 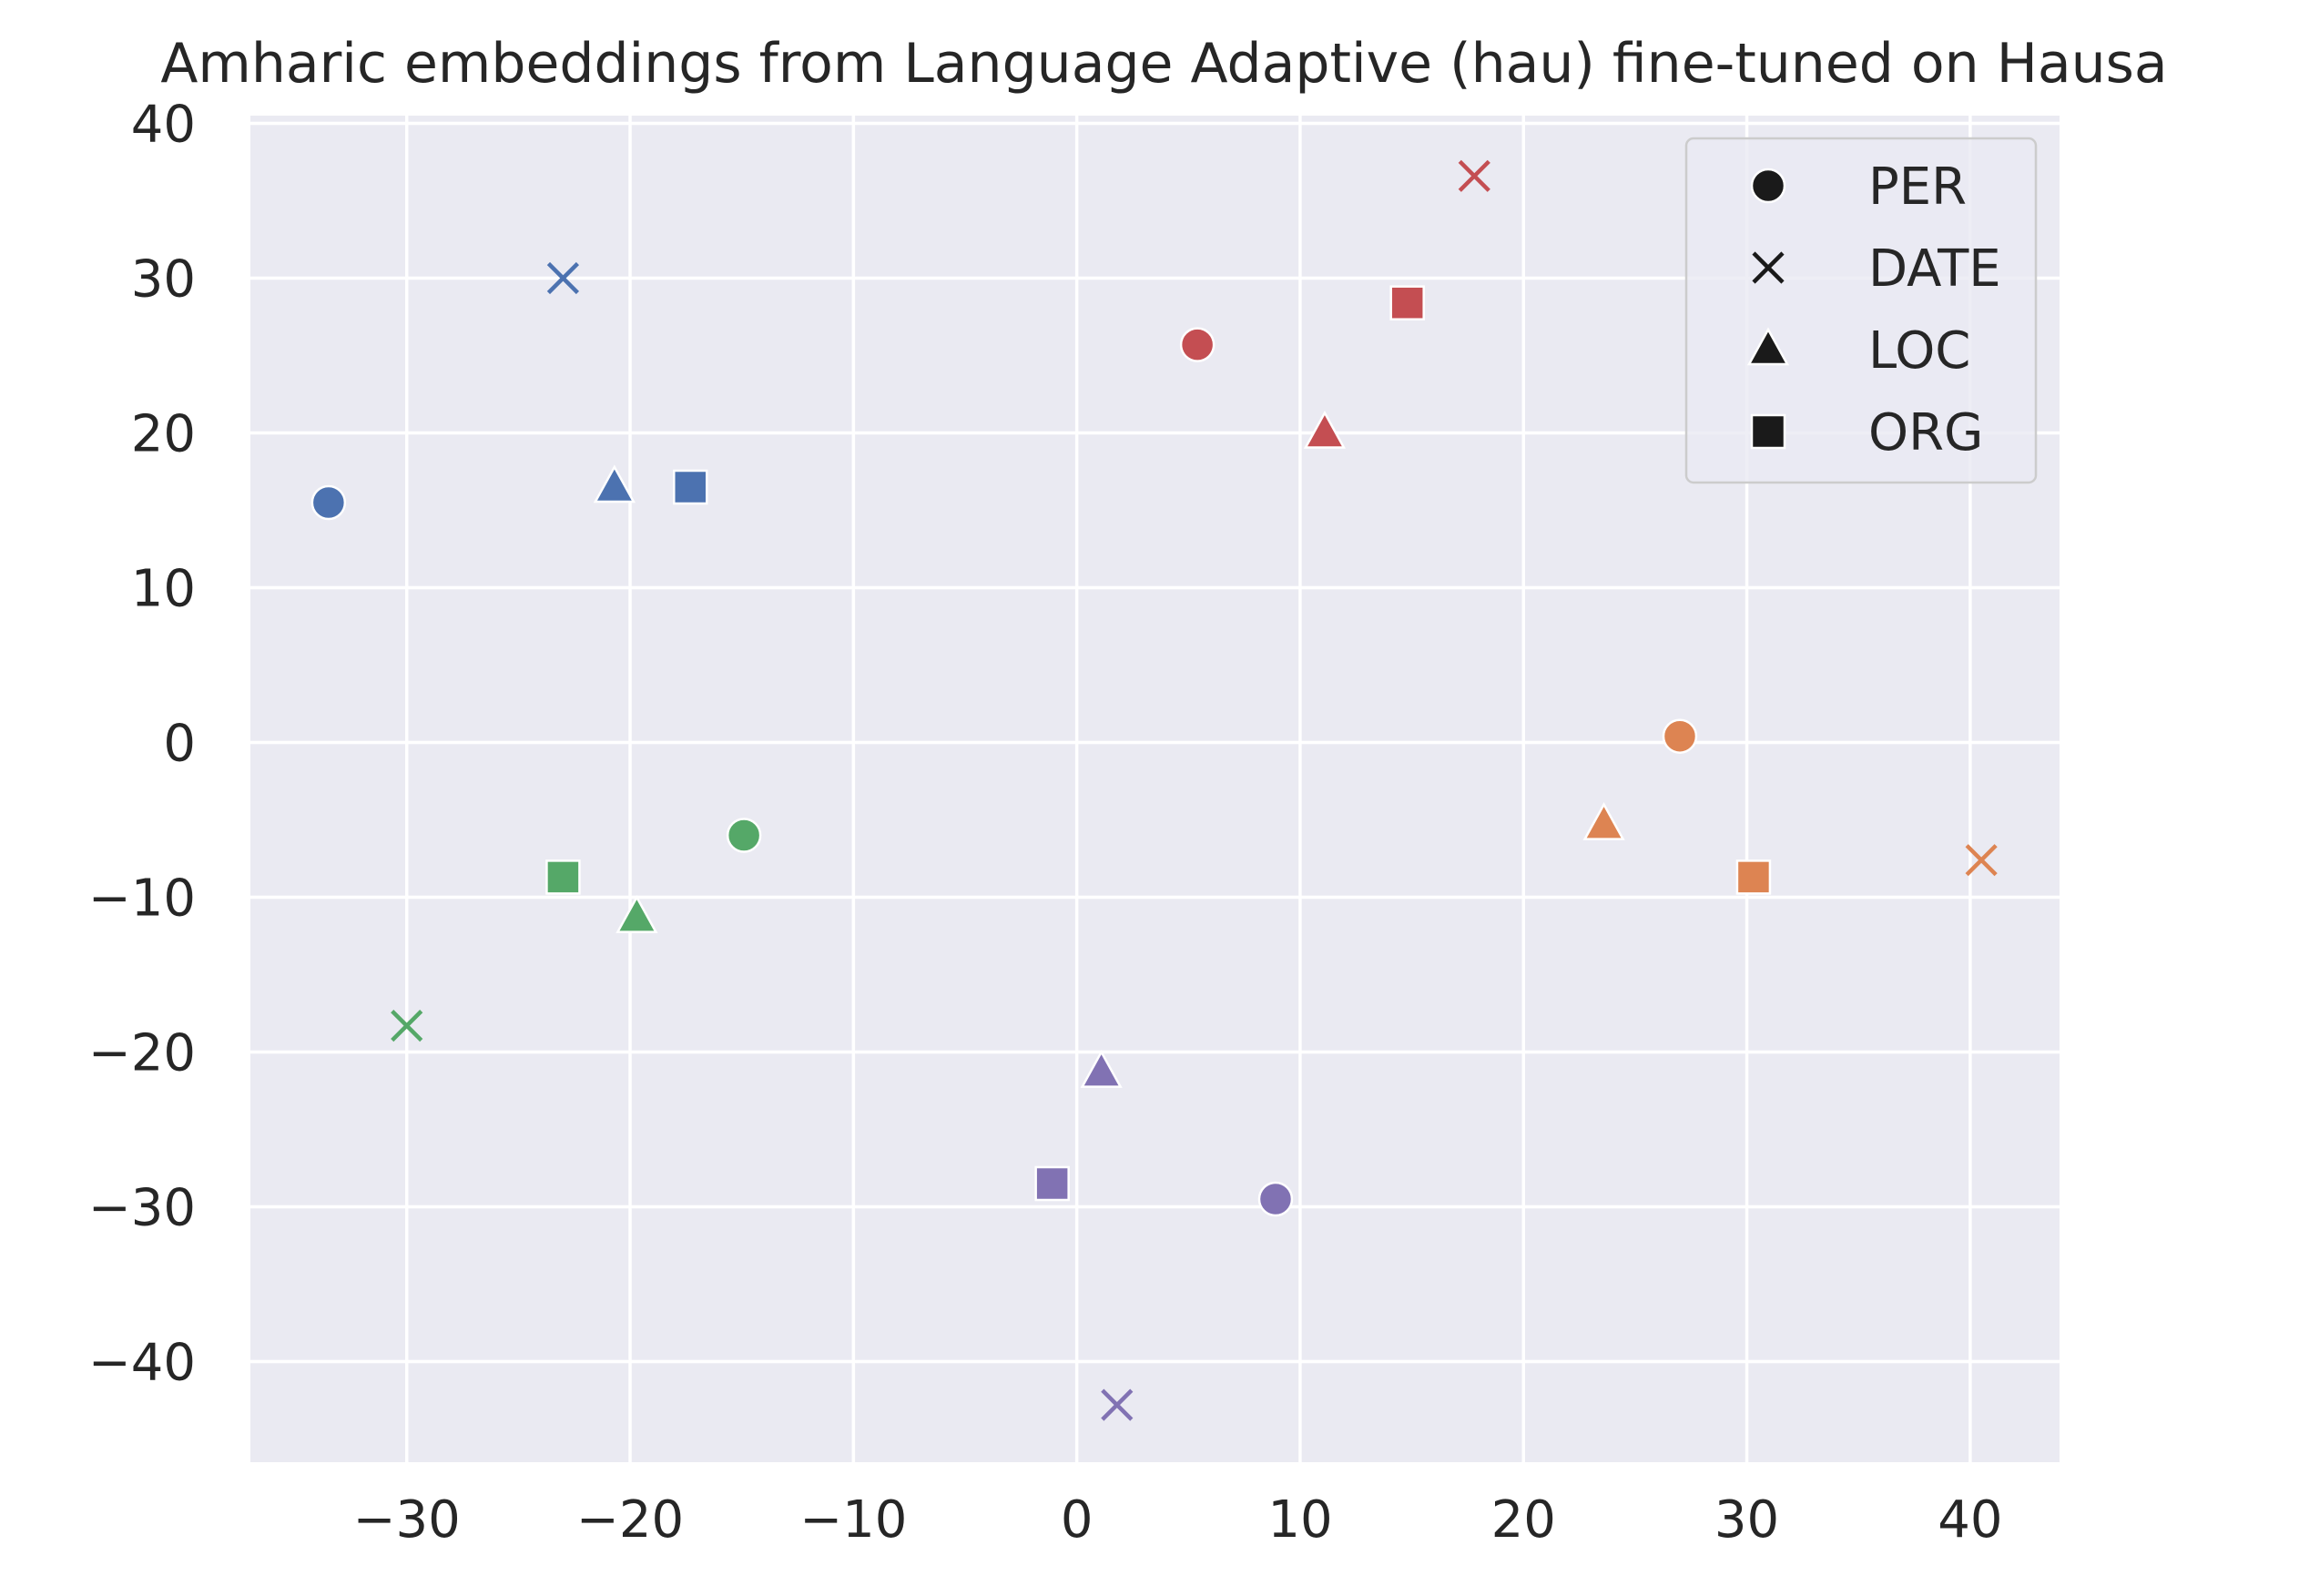 I want to click on y-tick-label: 10, so click(x=163, y=589).